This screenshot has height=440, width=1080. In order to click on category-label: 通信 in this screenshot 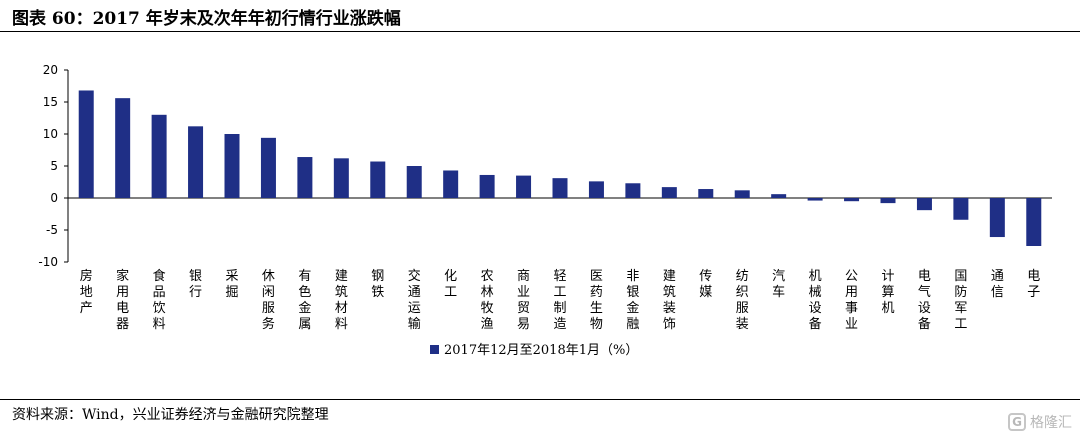, I will do `click(997, 284)`.